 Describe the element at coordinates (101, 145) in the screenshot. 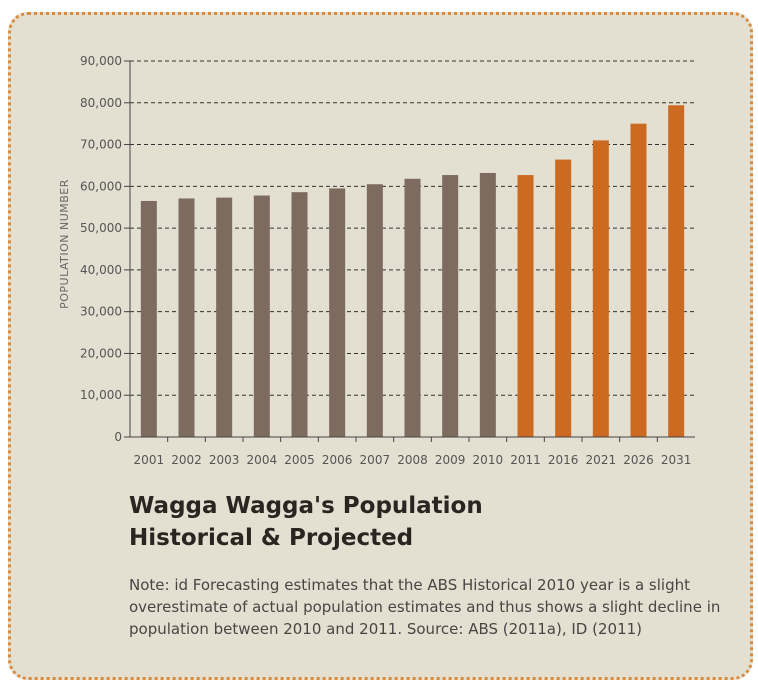

I see `y-tick-label: 70,000` at that location.